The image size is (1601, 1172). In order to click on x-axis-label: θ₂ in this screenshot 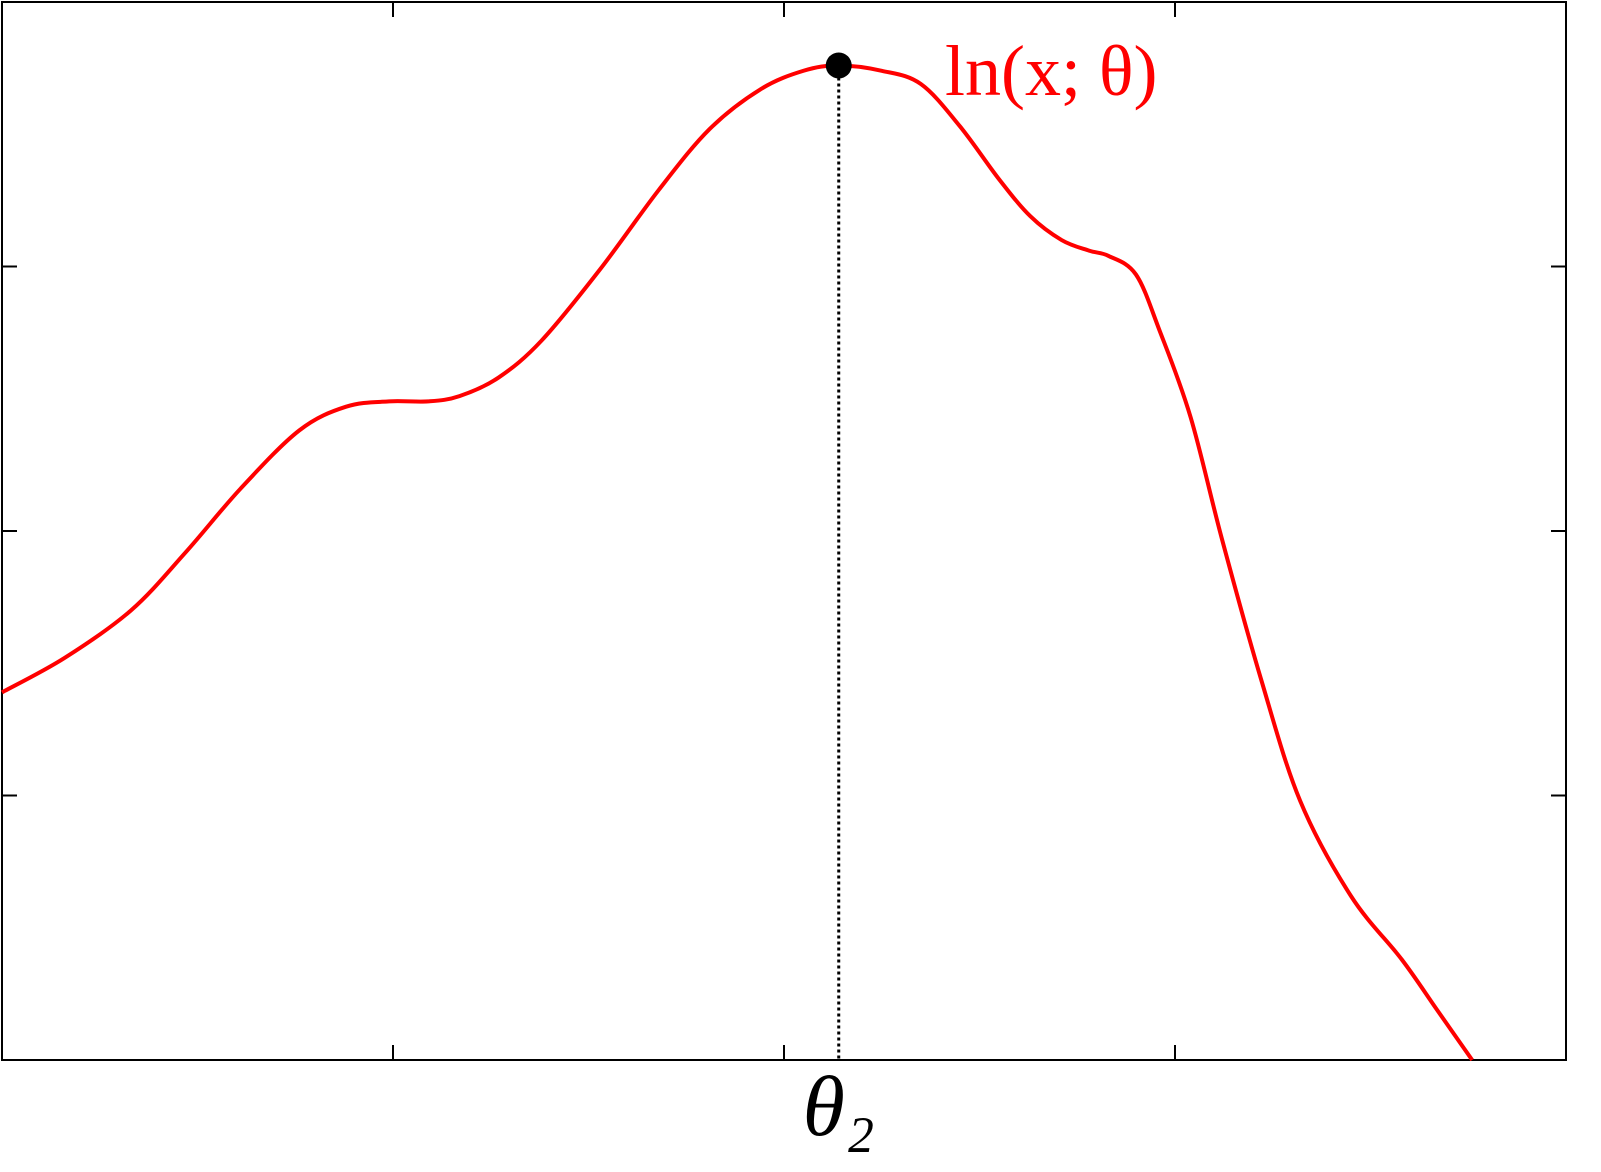, I will do `click(839, 1106)`.